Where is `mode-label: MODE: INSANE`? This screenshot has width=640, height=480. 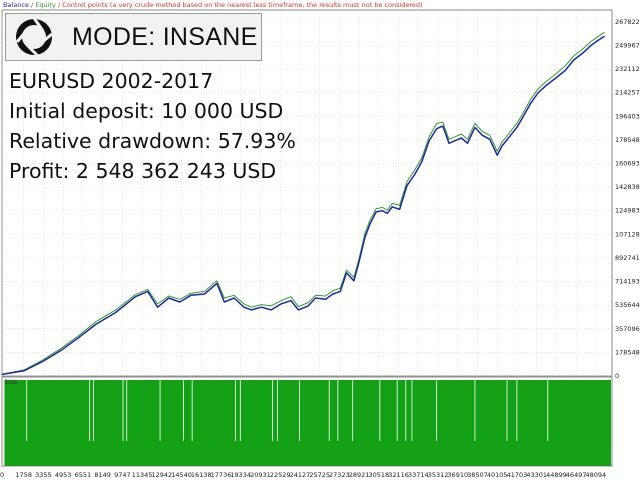 mode-label: MODE: INSANE is located at coordinates (165, 36).